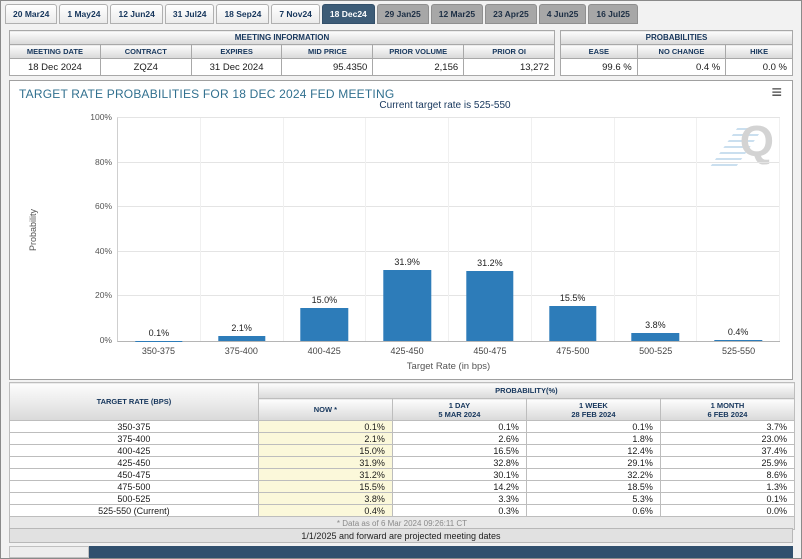 The width and height of the screenshot is (802, 559). I want to click on bar-value-label: 31.2%, so click(490, 263).